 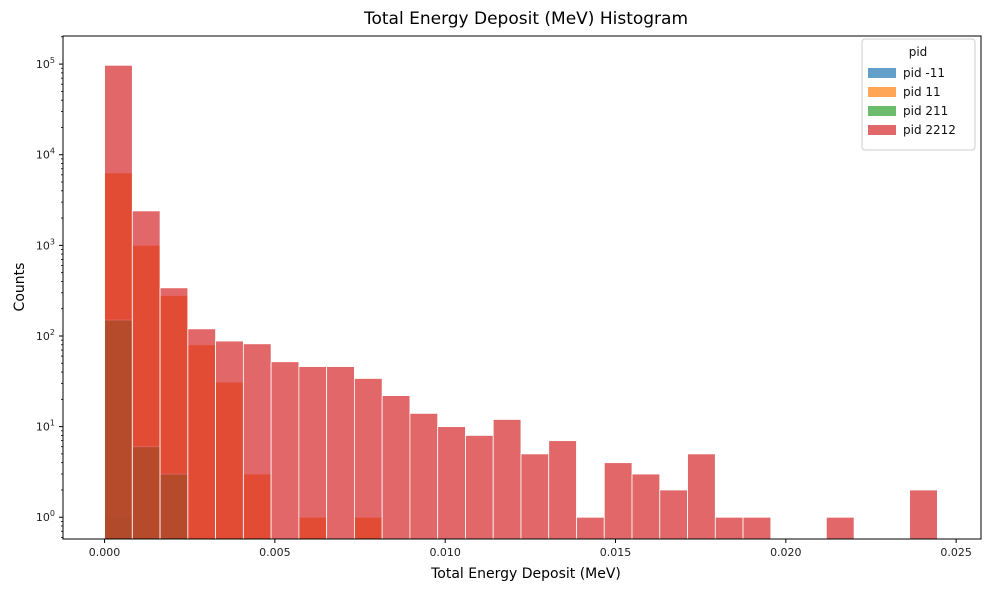 What do you see at coordinates (925, 111) in the screenshot?
I see `legend-label: pid 211` at bounding box center [925, 111].